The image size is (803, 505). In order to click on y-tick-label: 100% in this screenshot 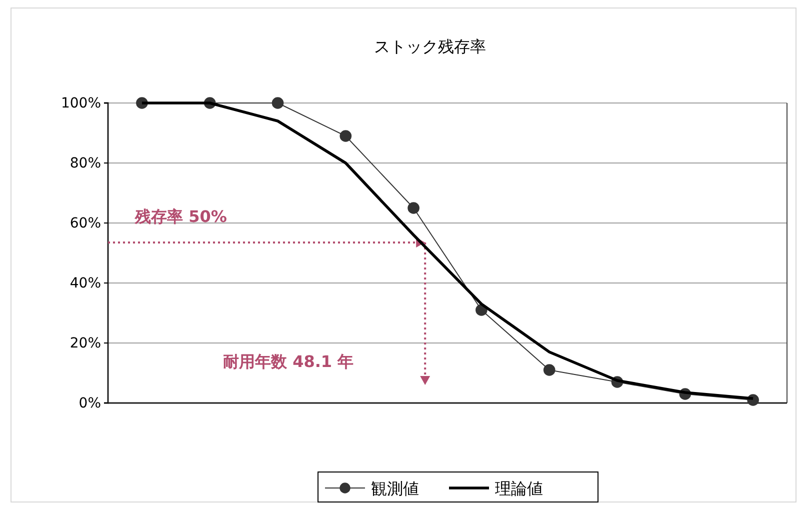, I will do `click(80, 103)`.